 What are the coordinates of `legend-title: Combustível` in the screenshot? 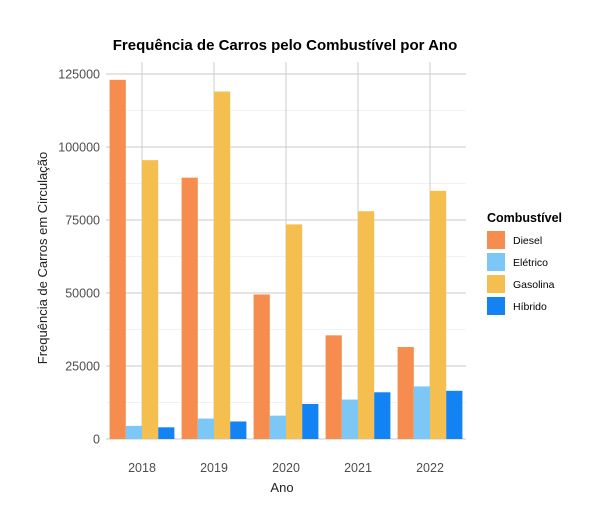 It's located at (524, 218).